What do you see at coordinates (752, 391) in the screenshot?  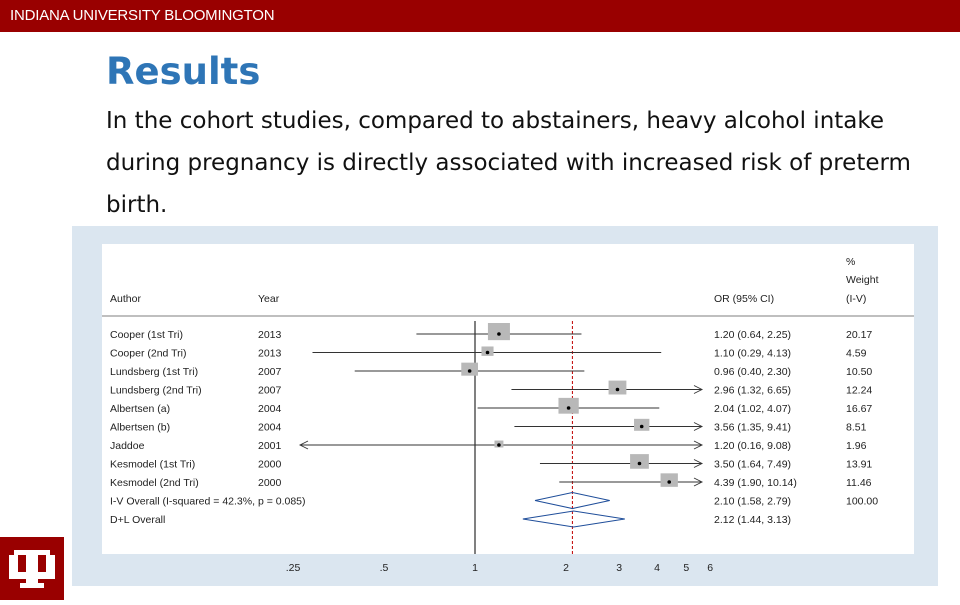 I see `study-or-ci: 2.96 (1.32, 6.65)` at bounding box center [752, 391].